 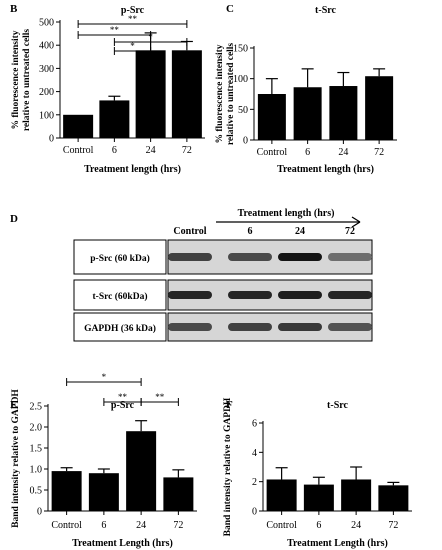 I want to click on blot-column-label: 6, so click(x=250, y=231).